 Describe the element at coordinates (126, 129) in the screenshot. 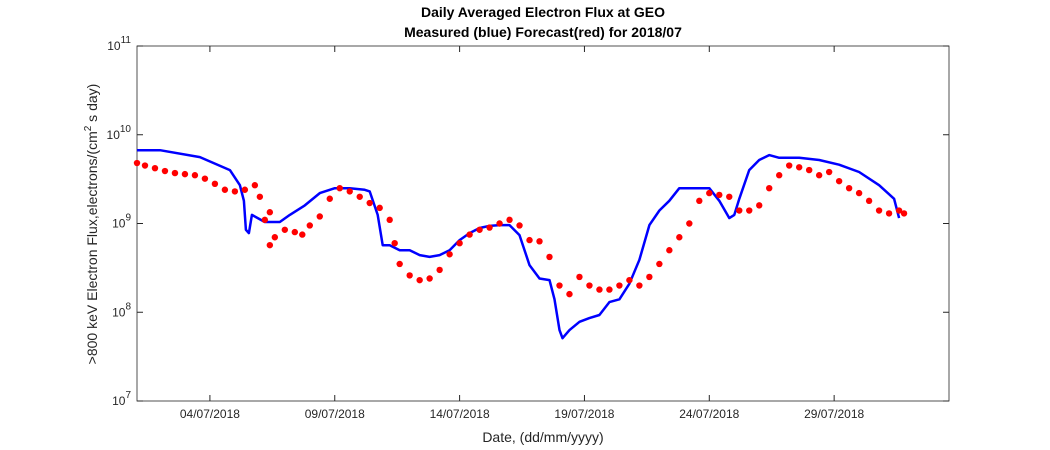

I see `y-tick-exponent: 10` at that location.